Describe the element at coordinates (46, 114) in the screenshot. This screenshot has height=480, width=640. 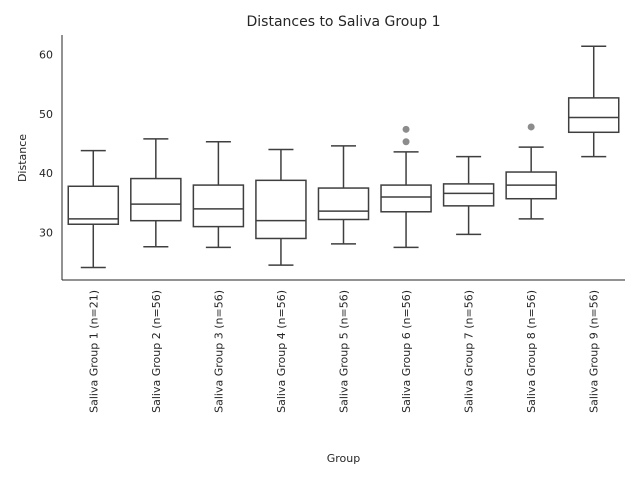
I see `y-tick-label: 50` at that location.